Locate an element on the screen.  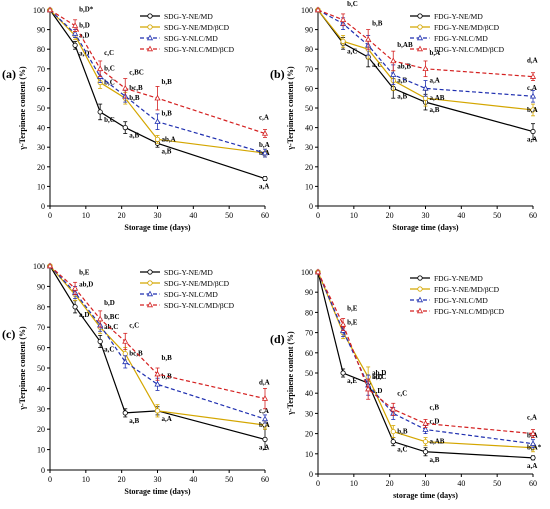
data-label: a,B is located at coordinates (402, 81).